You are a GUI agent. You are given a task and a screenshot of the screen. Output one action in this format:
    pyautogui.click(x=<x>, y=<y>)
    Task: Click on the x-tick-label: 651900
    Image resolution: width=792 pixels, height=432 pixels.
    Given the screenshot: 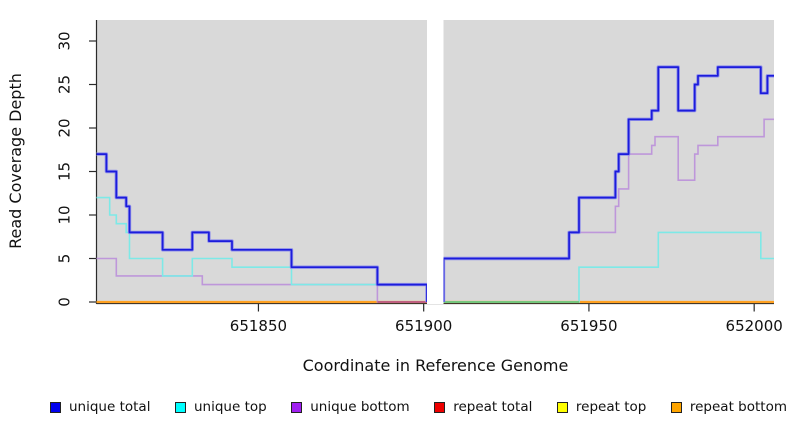 What is the action you would take?
    pyautogui.click(x=423, y=326)
    